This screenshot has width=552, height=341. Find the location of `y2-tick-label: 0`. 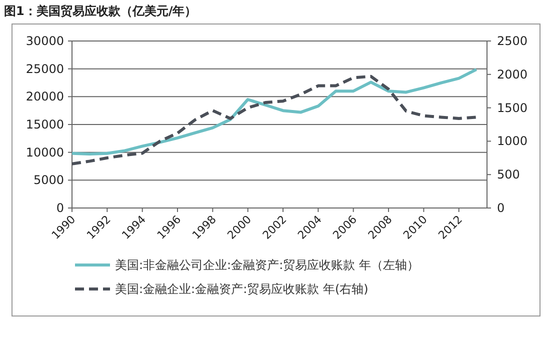

y2-tick-label: 0 is located at coordinates (501, 208).